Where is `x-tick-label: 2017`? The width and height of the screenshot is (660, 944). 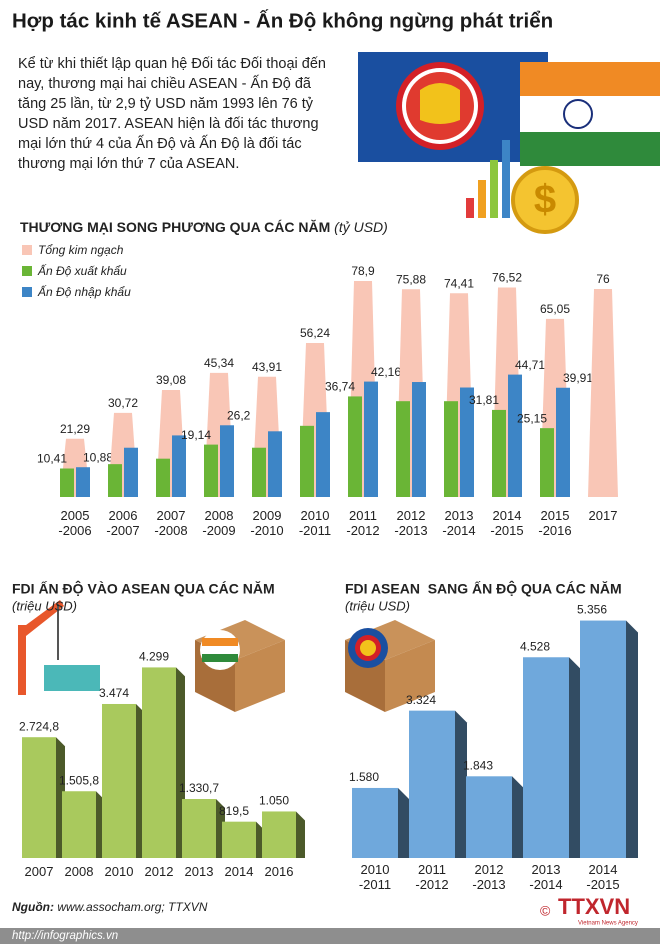 x-tick-label: 2017 is located at coordinates (603, 515).